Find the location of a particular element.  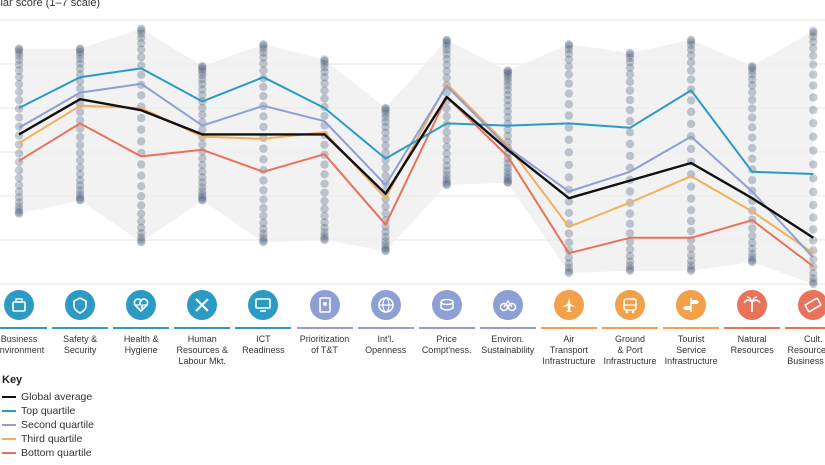

key-label: Global average is located at coordinates (57, 397).